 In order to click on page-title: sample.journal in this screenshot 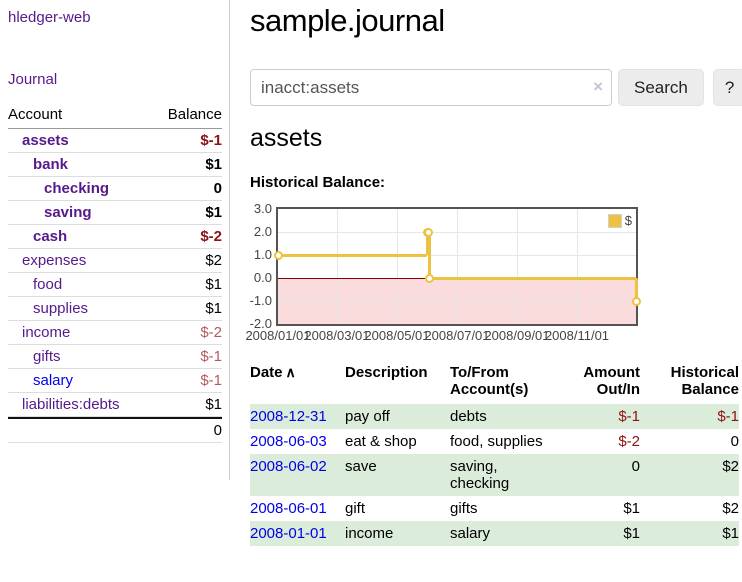, I will do `click(347, 20)`.